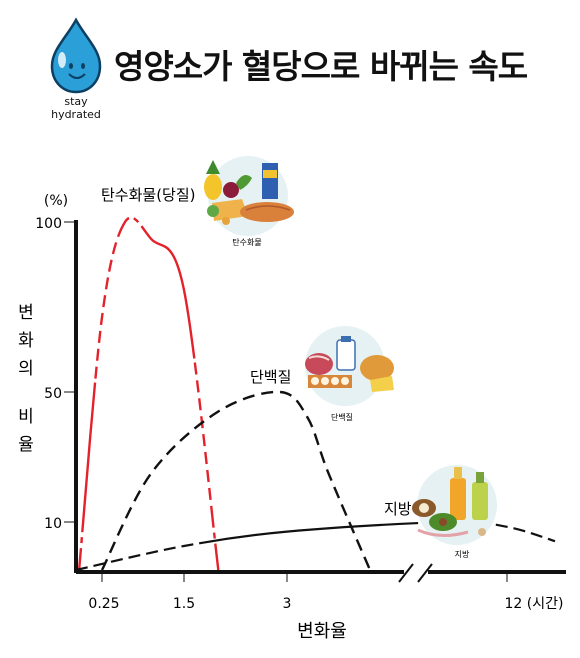 This screenshot has width=580, height=658. I want to click on series-line-carb, so click(148, 393).